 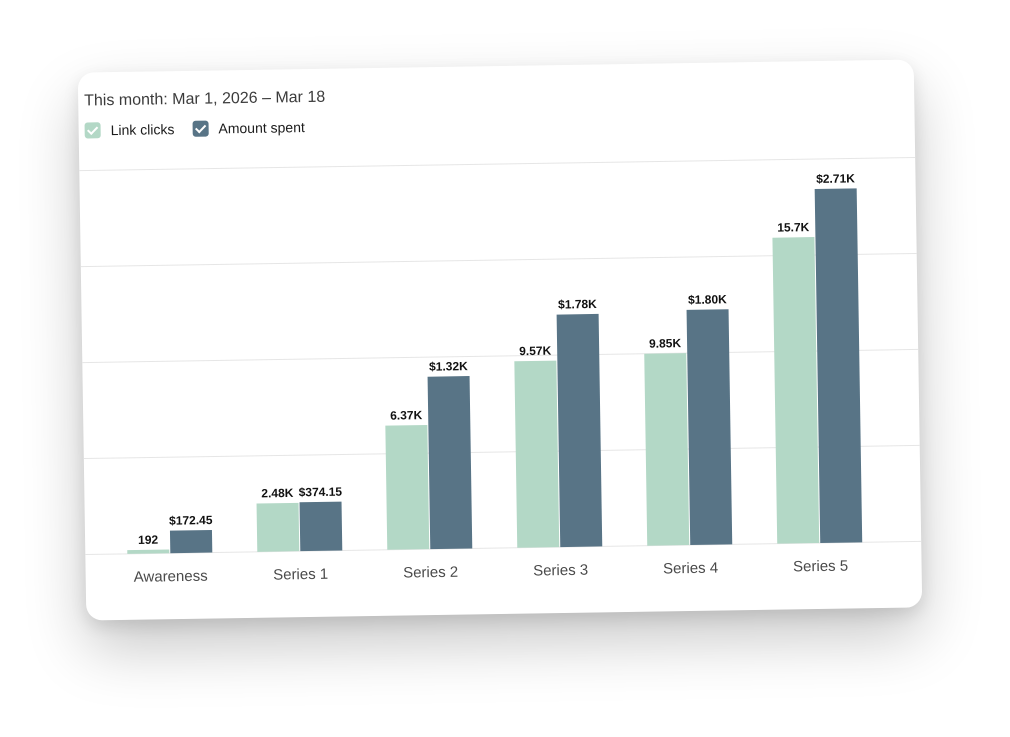 I want to click on category-label-2: Series 2, so click(x=430, y=573).